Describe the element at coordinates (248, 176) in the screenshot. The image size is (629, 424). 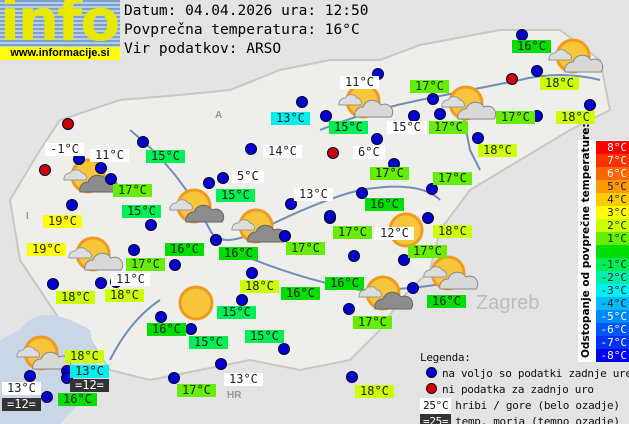
I see `station-temperature-label: 5°C` at that location.